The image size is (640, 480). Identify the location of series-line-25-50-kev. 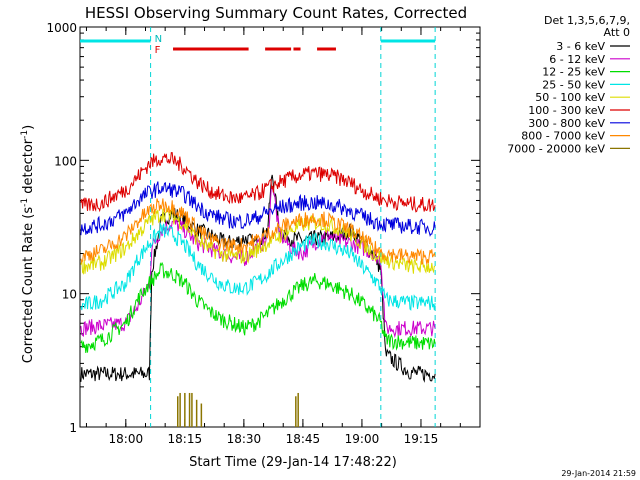
(258, 266).